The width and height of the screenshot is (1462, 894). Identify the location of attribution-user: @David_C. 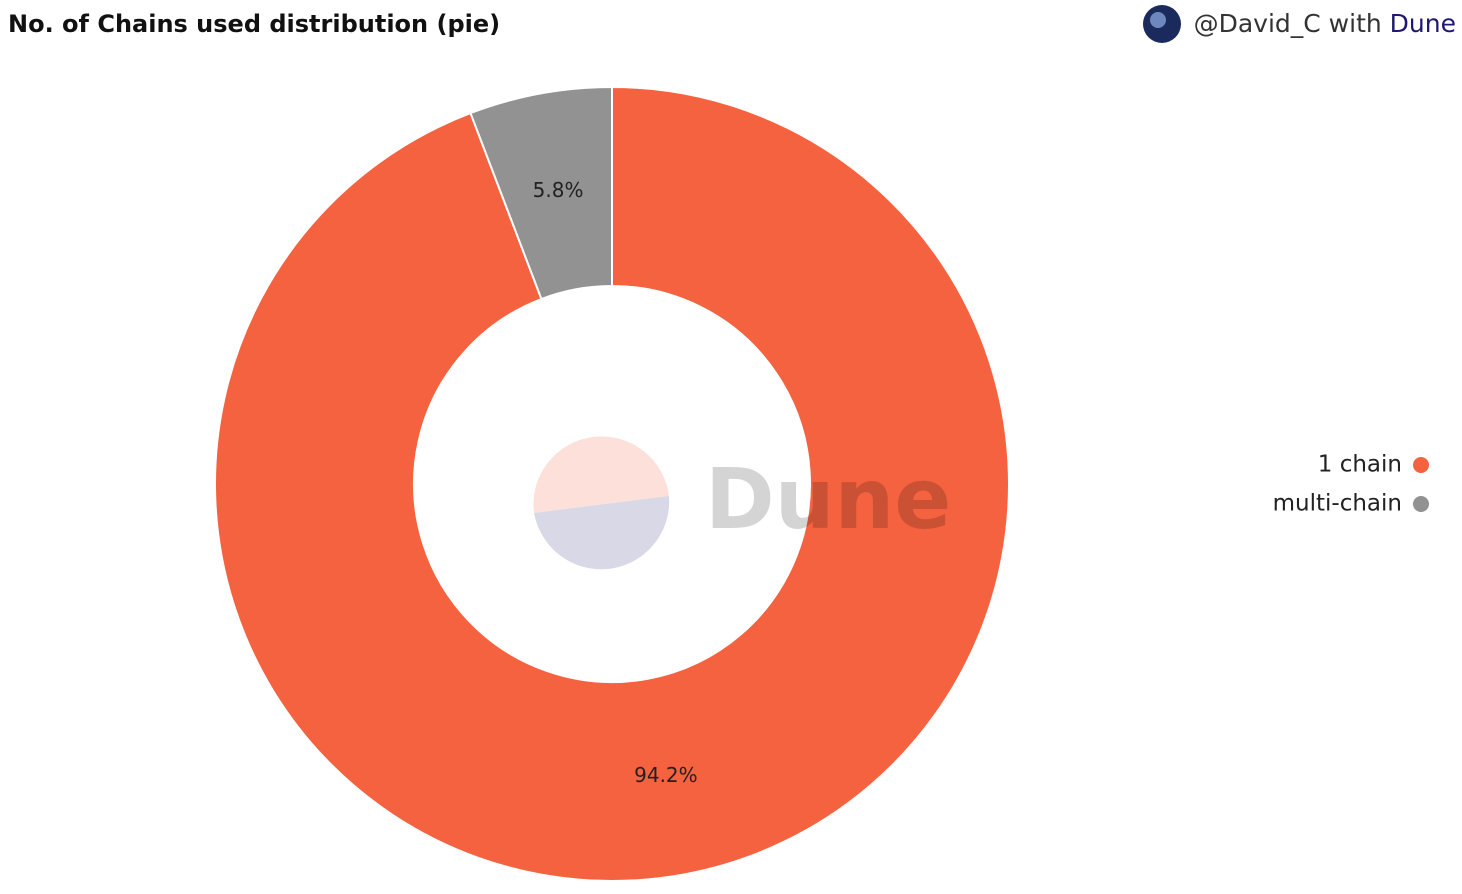
(1257, 23).